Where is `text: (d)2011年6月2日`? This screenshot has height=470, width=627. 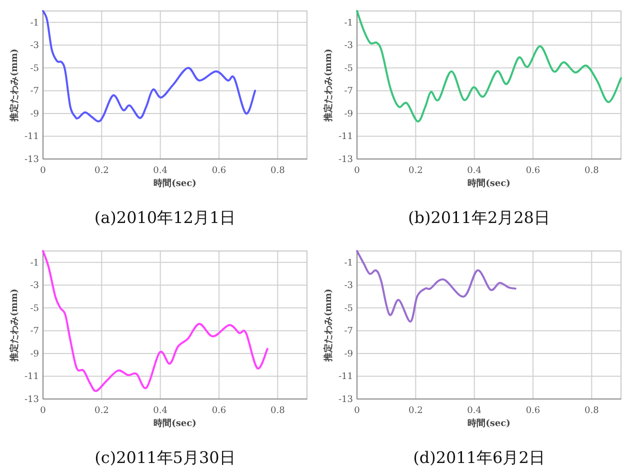
text: (d)2011年6月2日 is located at coordinates (479, 457).